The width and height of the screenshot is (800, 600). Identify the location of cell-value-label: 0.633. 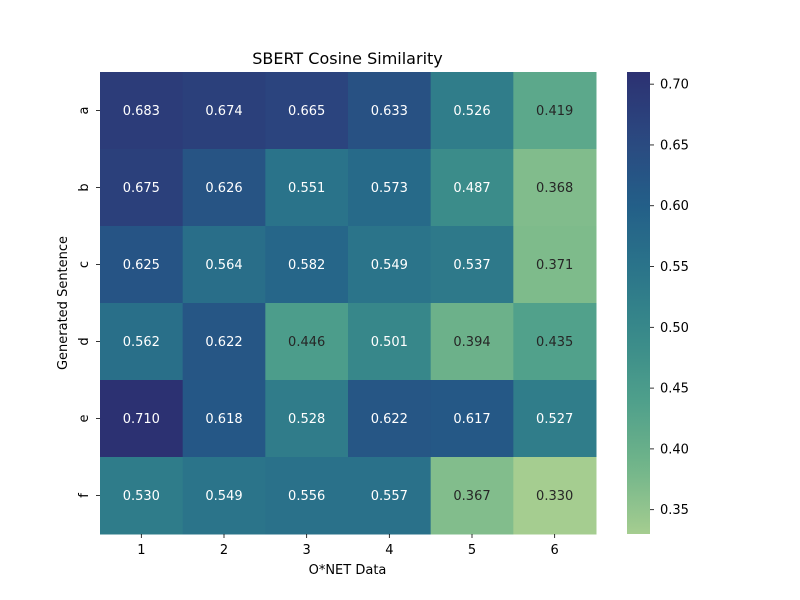
(389, 111).